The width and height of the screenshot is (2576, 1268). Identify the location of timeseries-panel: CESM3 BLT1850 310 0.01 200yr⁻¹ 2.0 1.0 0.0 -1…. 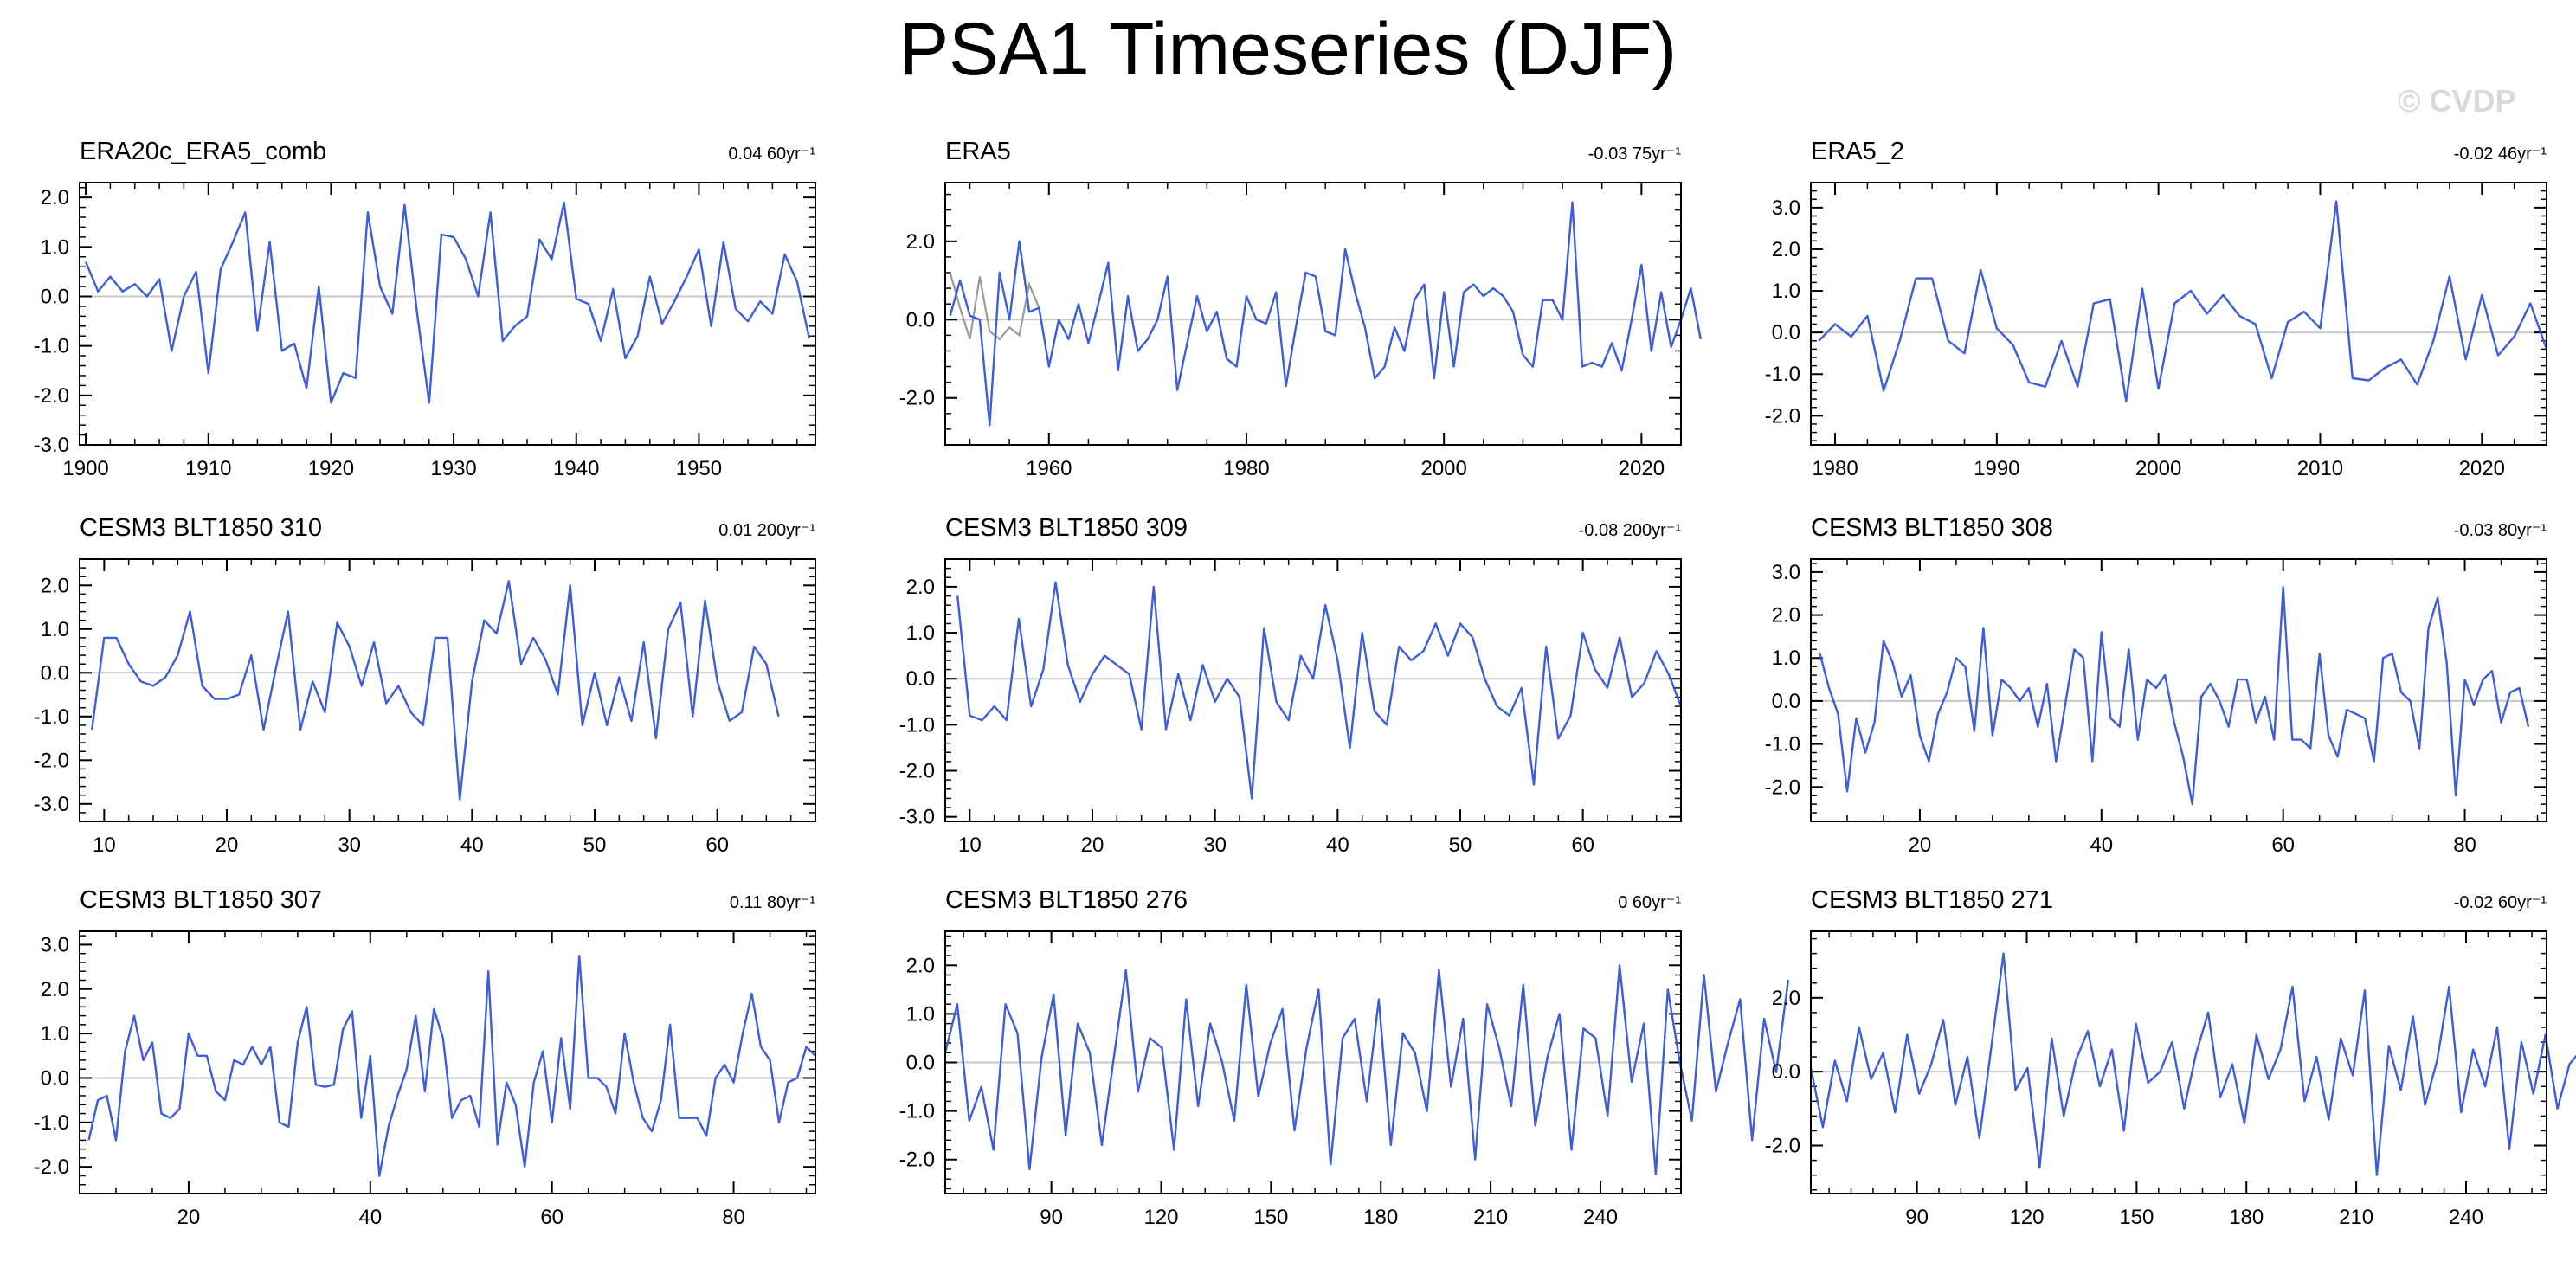
(425, 685).